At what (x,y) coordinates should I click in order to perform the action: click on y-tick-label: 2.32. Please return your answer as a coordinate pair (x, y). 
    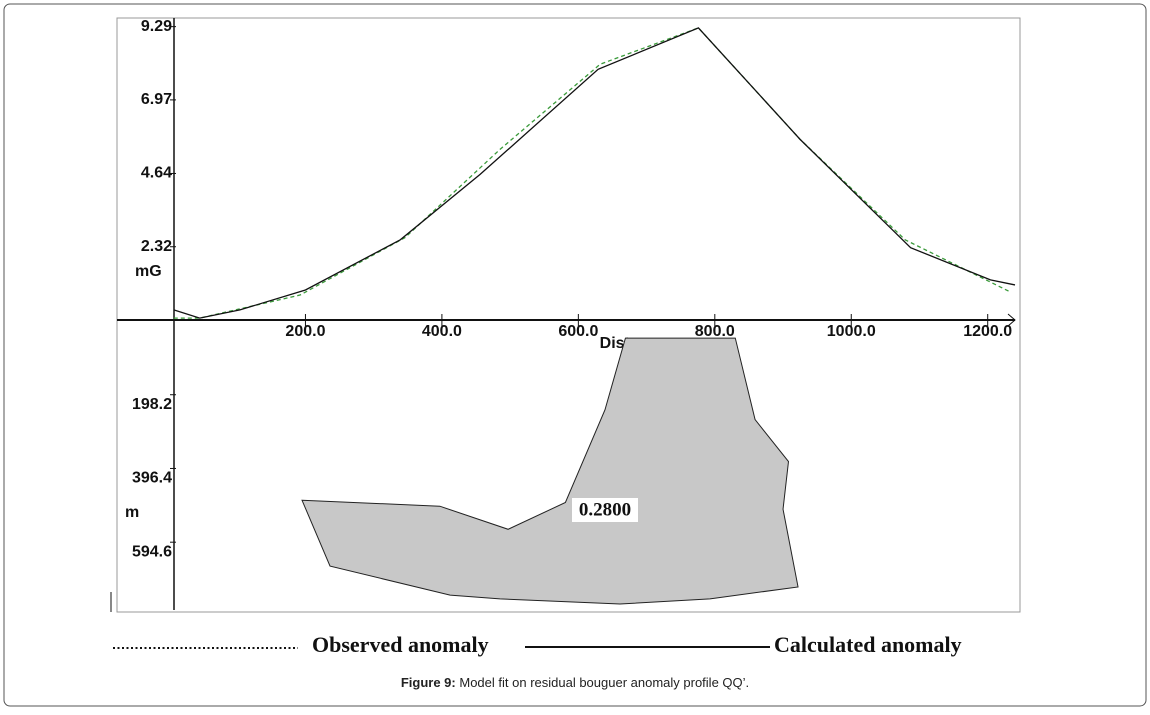
    Looking at the image, I should click on (156, 246).